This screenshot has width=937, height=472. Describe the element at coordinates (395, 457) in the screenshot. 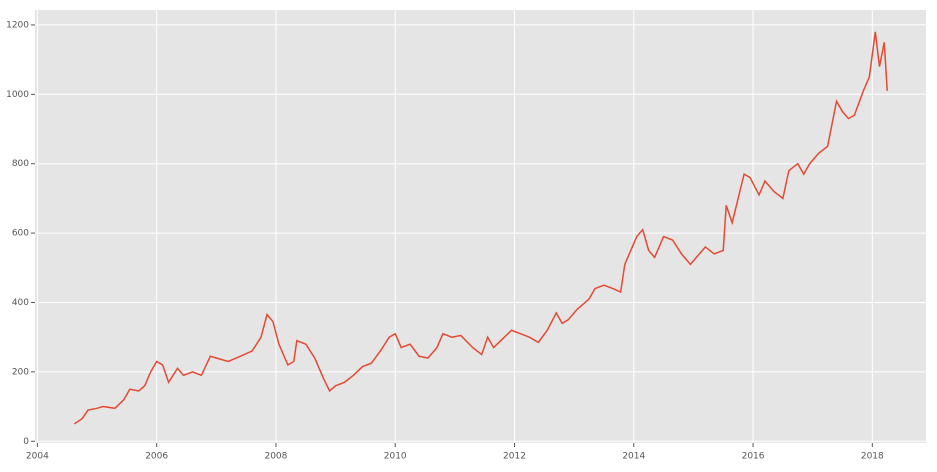

I see `x-tick-label: 2010` at that location.